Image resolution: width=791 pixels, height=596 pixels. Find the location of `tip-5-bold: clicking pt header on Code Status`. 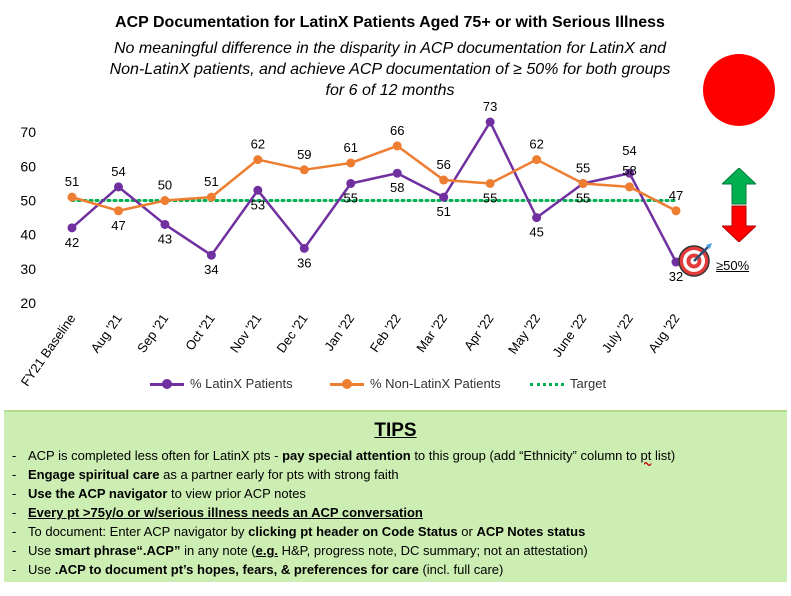

tip-5-bold: clicking pt header on Code Status is located at coordinates (353, 531).